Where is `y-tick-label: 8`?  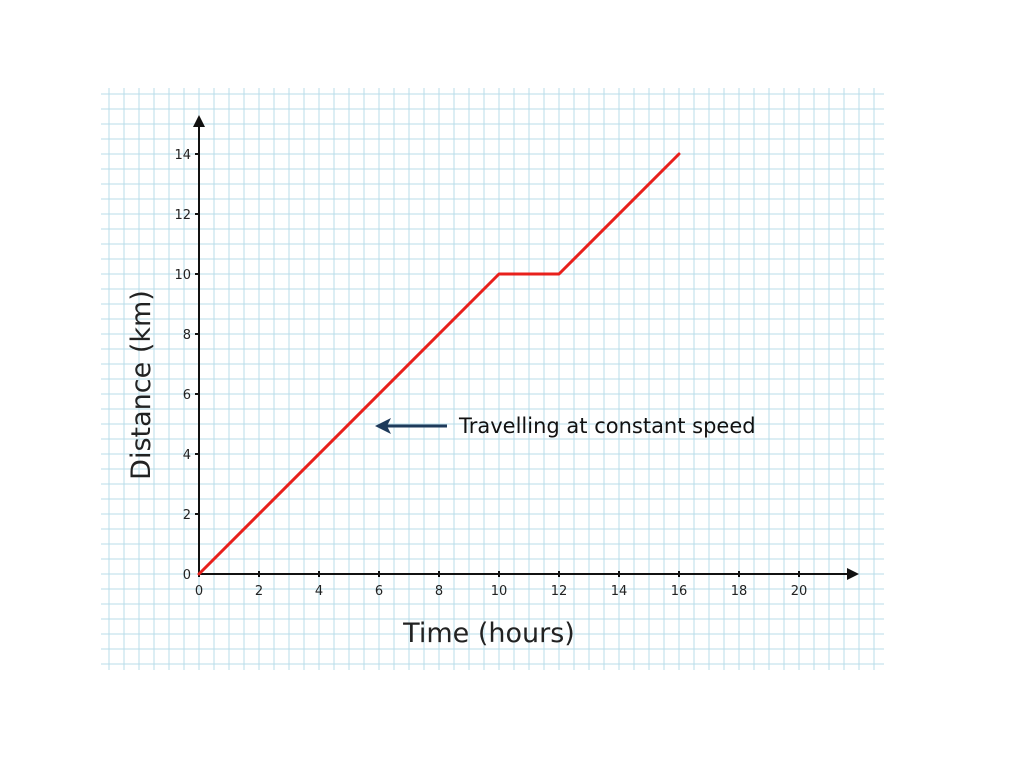 y-tick-label: 8 is located at coordinates (187, 335).